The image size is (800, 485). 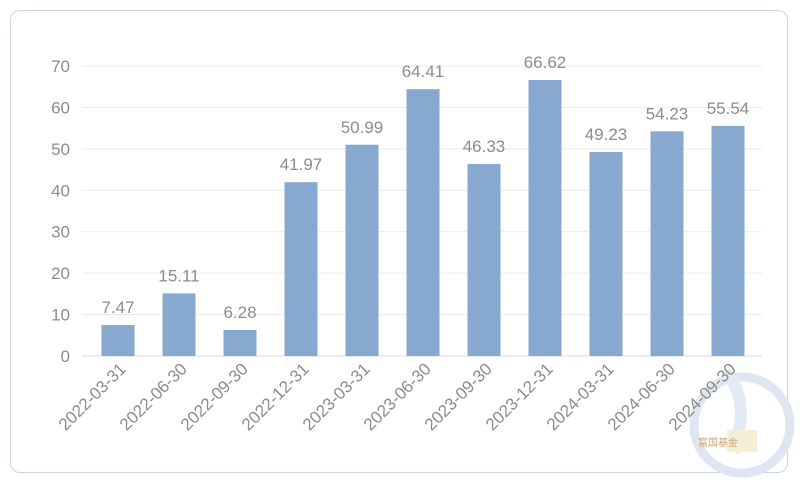 I want to click on data-label: 15.11, so click(x=178, y=275).